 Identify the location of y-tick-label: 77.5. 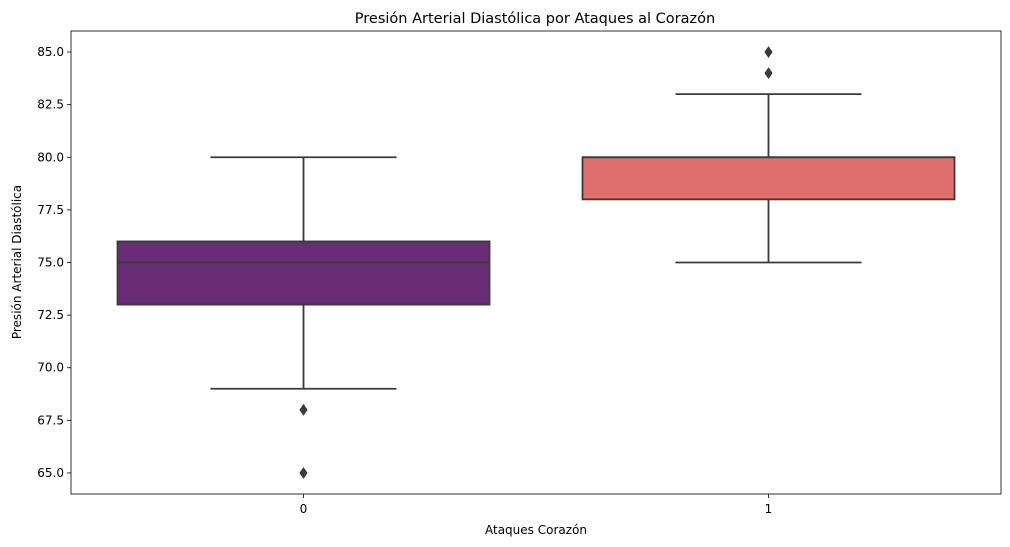
(50, 210).